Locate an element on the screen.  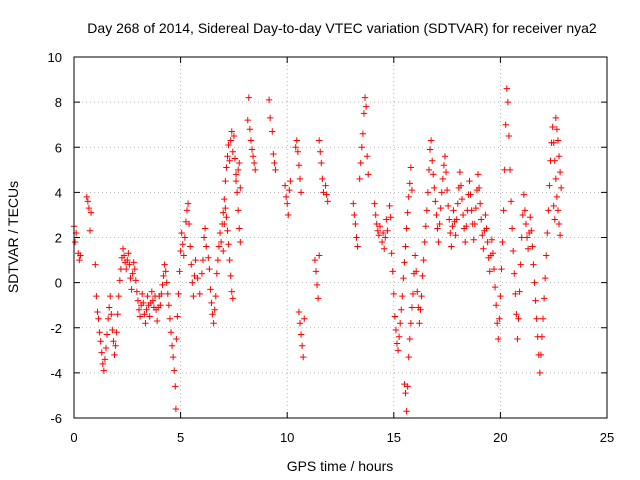
y-axis-label: SDTVAR / TECUs is located at coordinates (13, 237).